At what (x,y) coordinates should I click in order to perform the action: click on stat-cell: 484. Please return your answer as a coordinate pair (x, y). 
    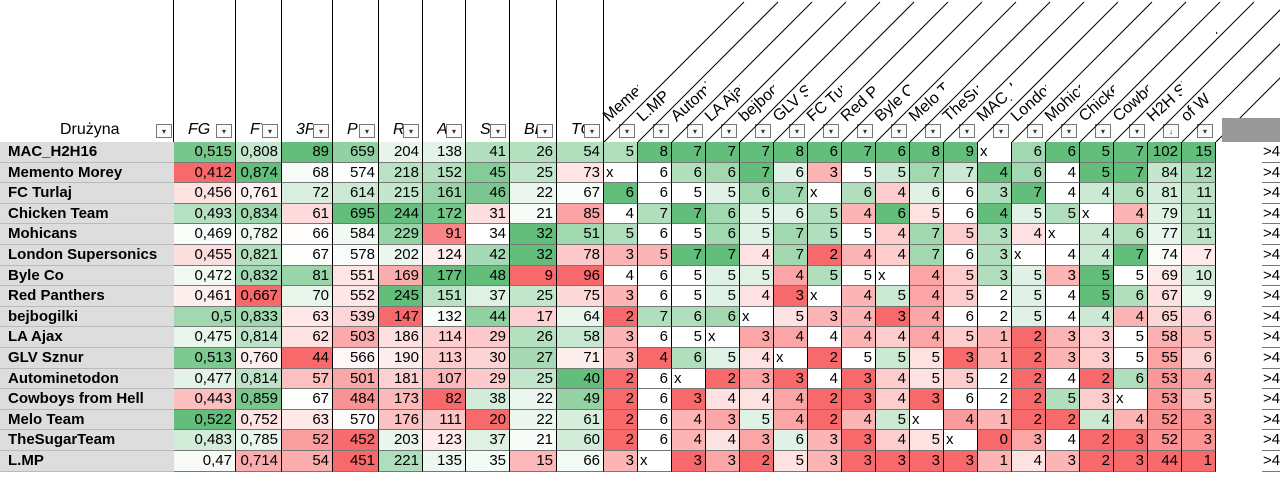
    Looking at the image, I should click on (356, 399).